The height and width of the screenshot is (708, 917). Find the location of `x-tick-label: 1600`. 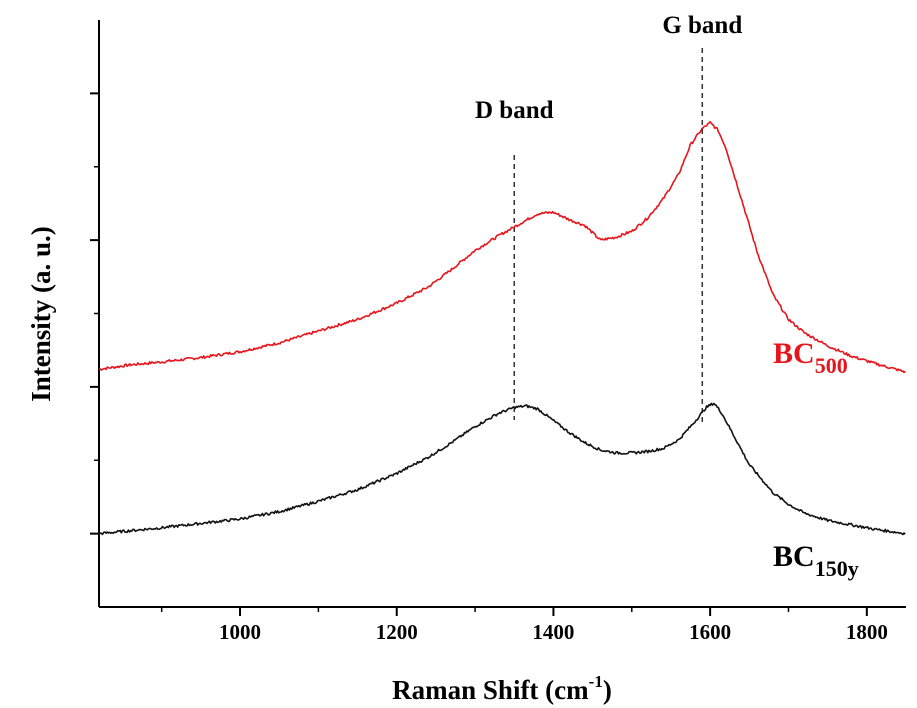

x-tick-label: 1600 is located at coordinates (710, 632).